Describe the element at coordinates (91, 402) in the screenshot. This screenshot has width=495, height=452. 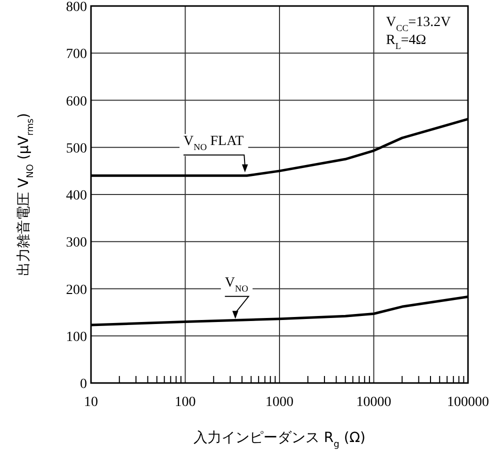
I see `x-tick-label: 10` at that location.